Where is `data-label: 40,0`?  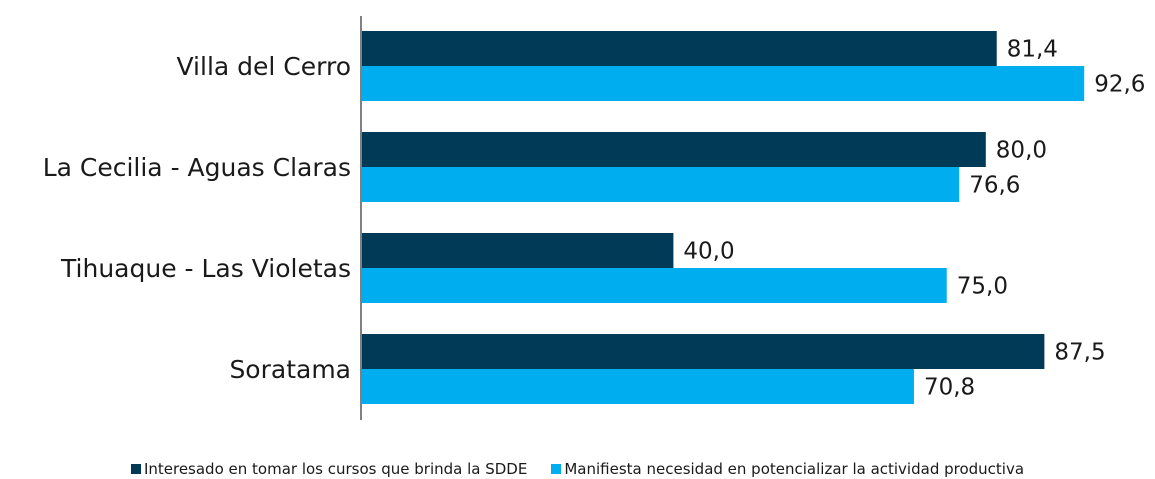
data-label: 40,0 is located at coordinates (708, 252).